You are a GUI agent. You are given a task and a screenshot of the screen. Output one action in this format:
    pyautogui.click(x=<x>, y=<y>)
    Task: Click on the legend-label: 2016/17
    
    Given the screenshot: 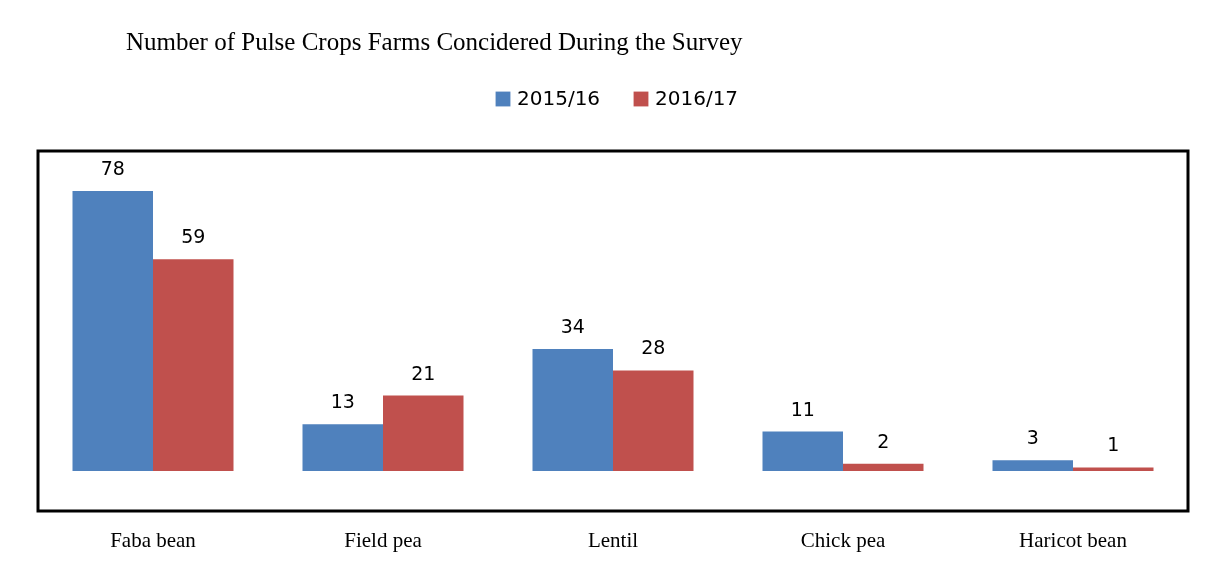 What is the action you would take?
    pyautogui.click(x=697, y=98)
    